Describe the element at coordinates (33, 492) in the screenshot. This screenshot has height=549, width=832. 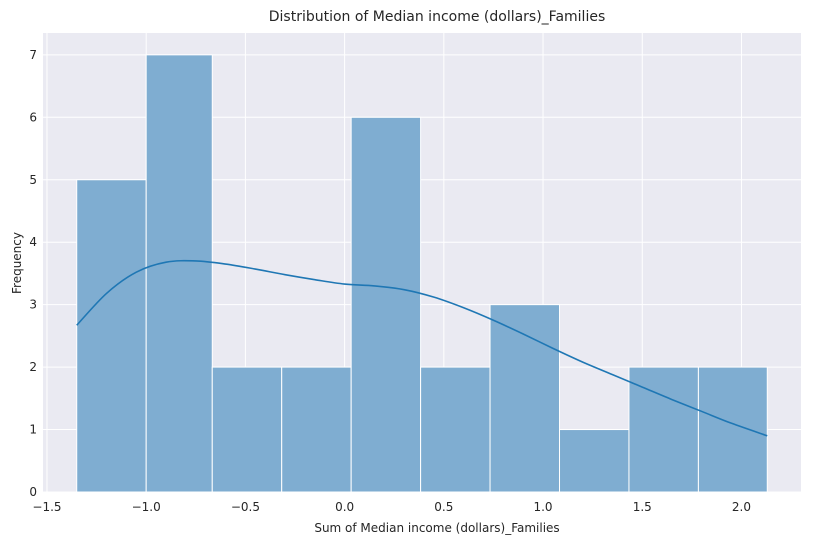
I see `y-tick-label-0: 0` at that location.